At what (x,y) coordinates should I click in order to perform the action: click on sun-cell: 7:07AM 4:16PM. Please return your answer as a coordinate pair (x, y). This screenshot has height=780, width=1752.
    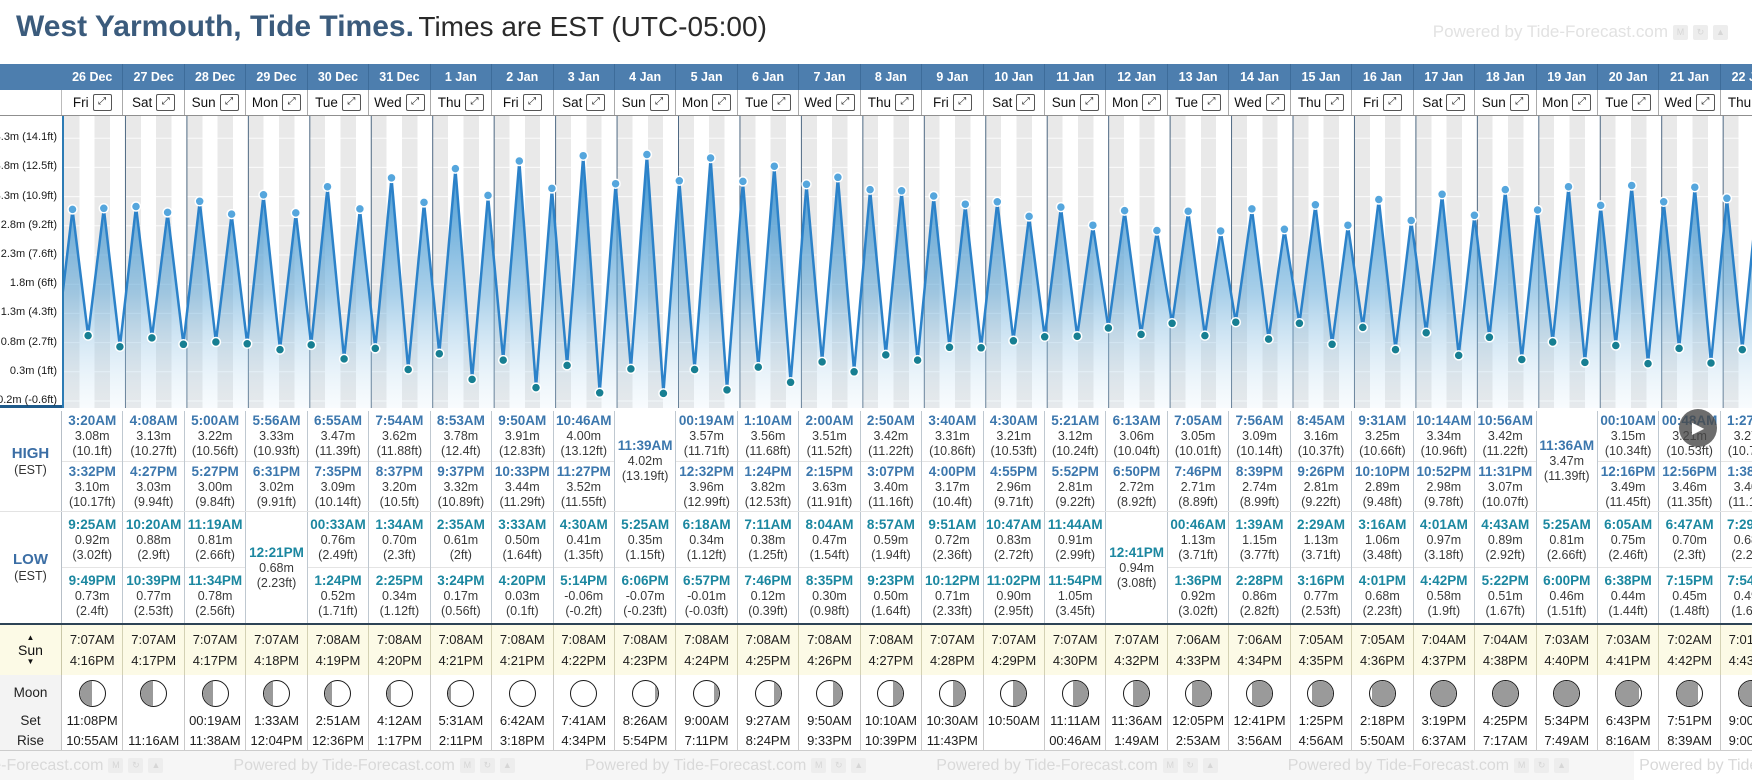
    Looking at the image, I should click on (93, 650).